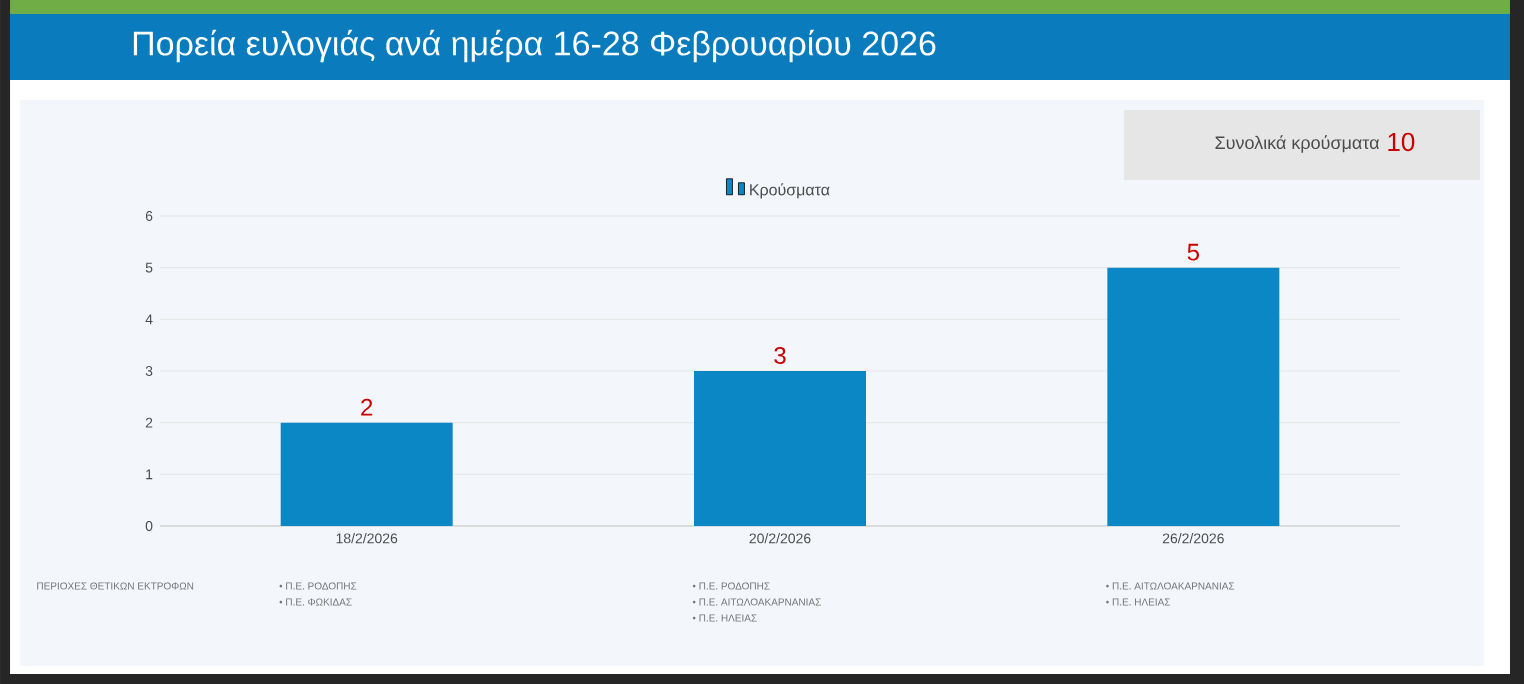 The height and width of the screenshot is (684, 1524). What do you see at coordinates (534, 46) in the screenshot?
I see `chart-title: Πορεία ευλογιάς ανά ημέρα 16-28 Φεβρουαρίου 2026` at bounding box center [534, 46].